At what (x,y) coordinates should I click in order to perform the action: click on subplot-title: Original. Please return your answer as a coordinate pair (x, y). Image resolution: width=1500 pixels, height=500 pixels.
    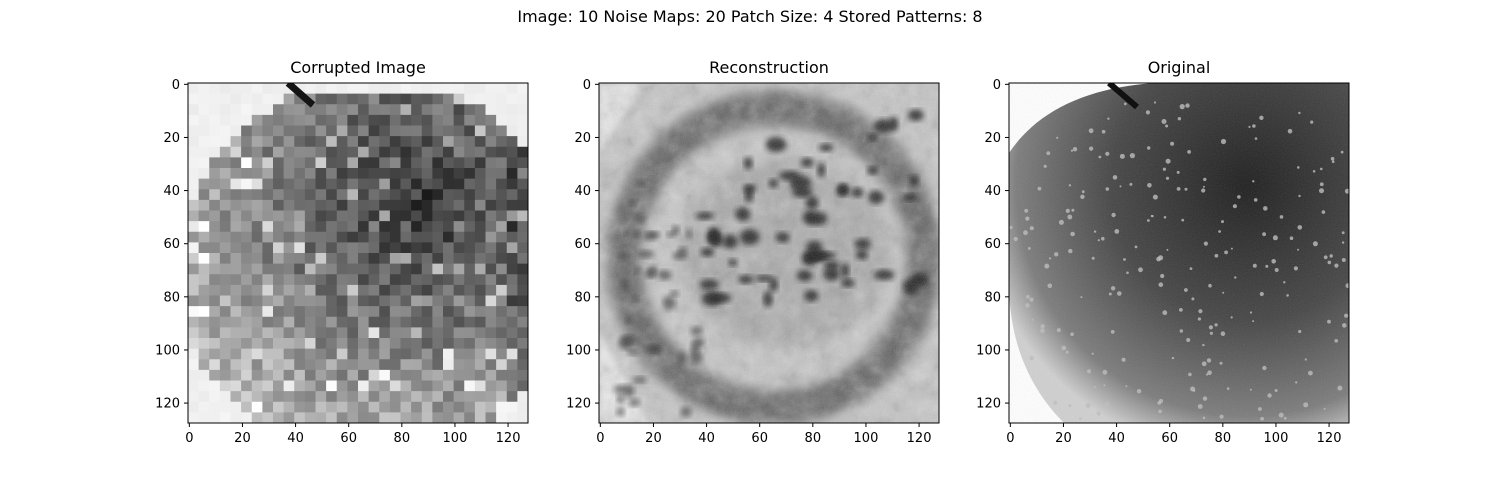
    Looking at the image, I should click on (1179, 67).